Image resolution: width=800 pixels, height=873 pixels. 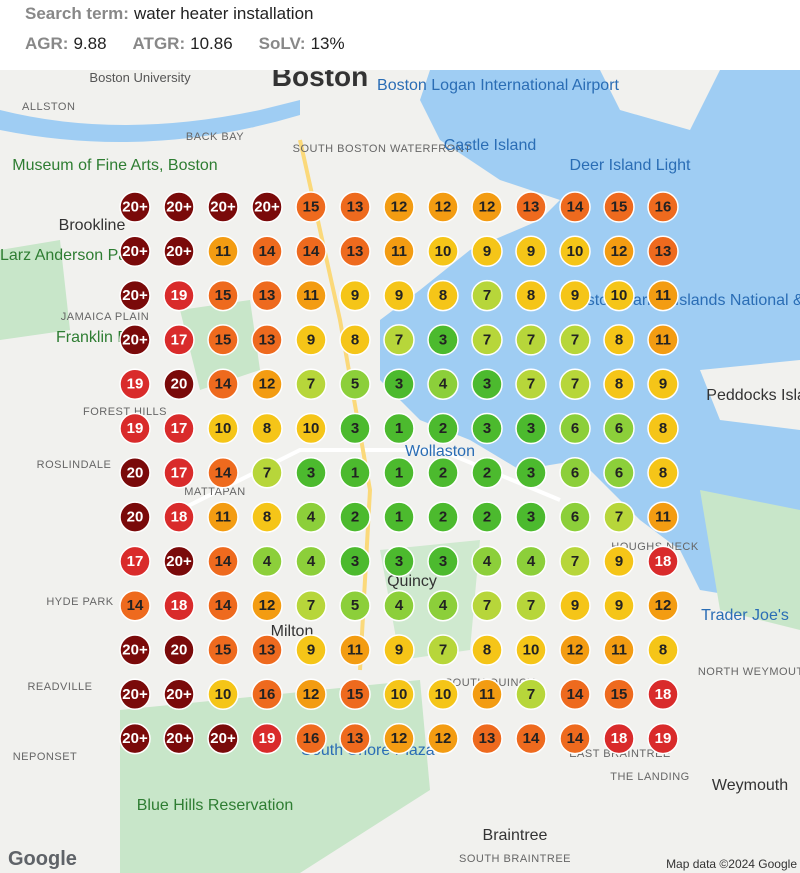 What do you see at coordinates (399, 428) in the screenshot?
I see `rank-label: 1` at bounding box center [399, 428].